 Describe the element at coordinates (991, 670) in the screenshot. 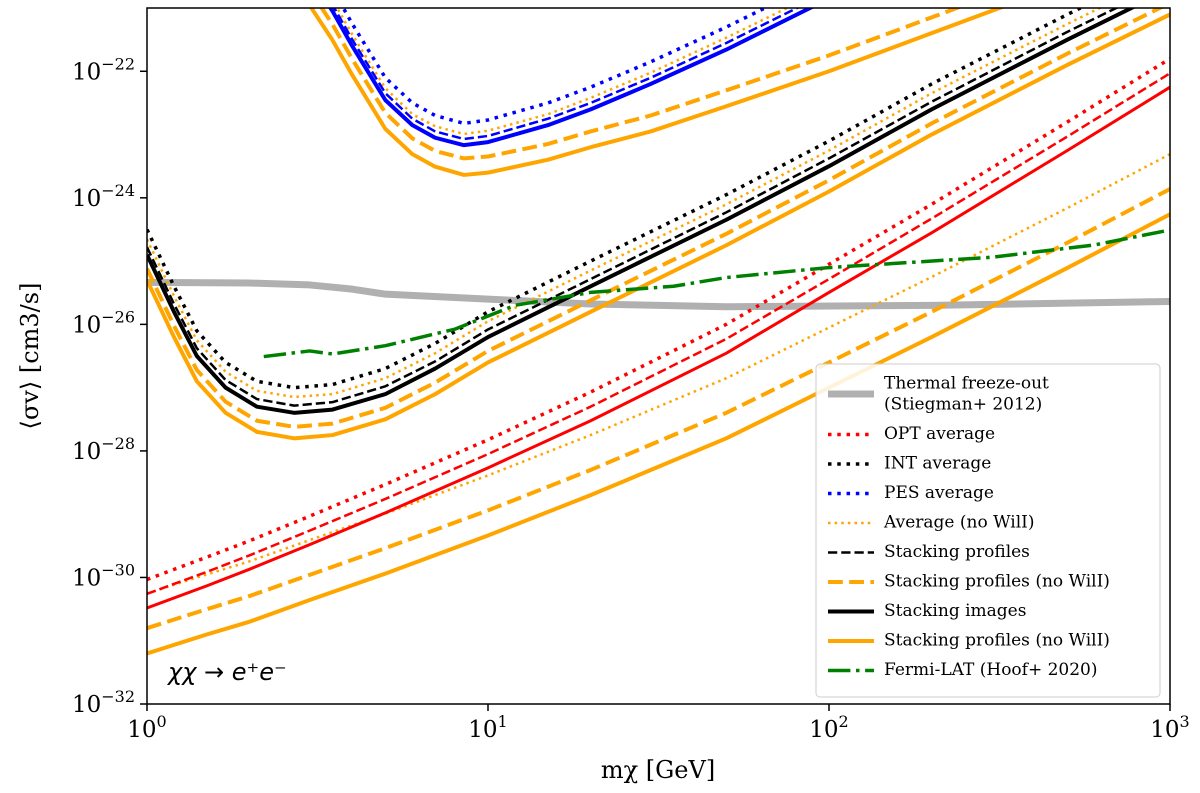

I see `legend-label: Fermi-LAT (Hoof+ 2020)` at that location.